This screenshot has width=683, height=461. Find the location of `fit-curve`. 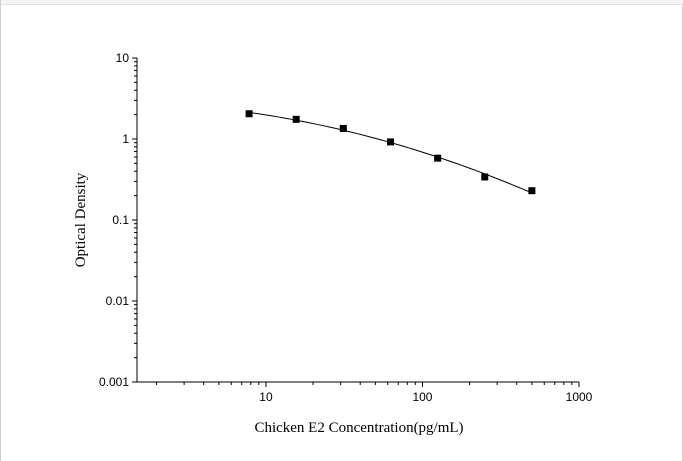

fit-curve is located at coordinates (390, 152).